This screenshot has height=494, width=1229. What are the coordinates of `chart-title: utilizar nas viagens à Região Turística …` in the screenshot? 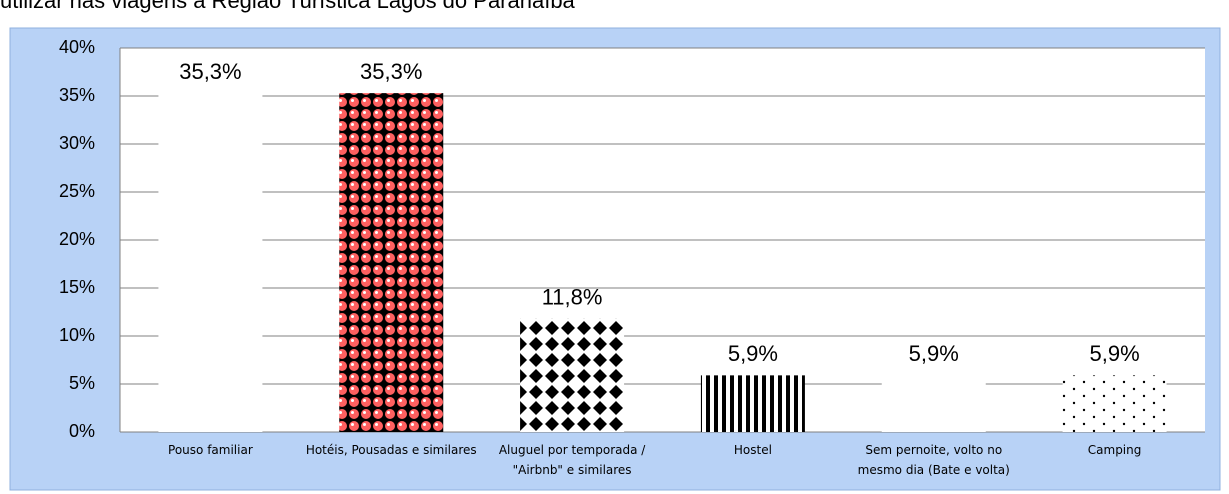 It's located at (288, 6).